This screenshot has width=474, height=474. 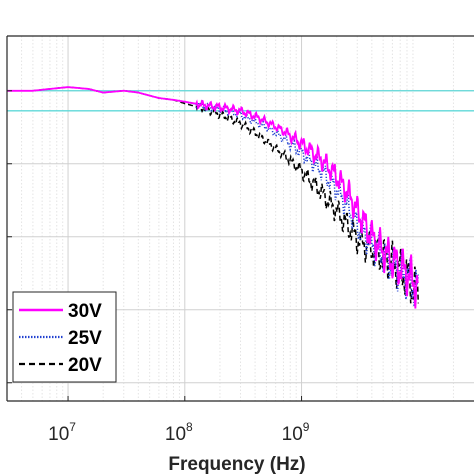 I want to click on legend-label-20V: 20V, so click(x=85, y=365).